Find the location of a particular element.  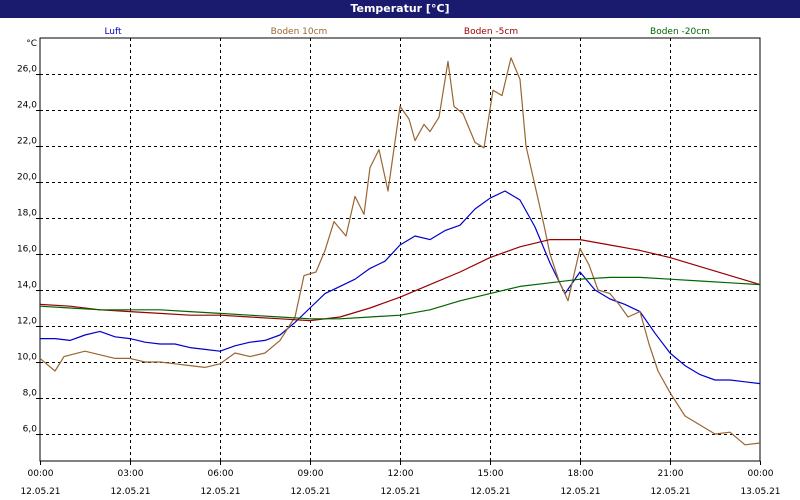

x-tick-label: 06:00 is located at coordinates (221, 474).